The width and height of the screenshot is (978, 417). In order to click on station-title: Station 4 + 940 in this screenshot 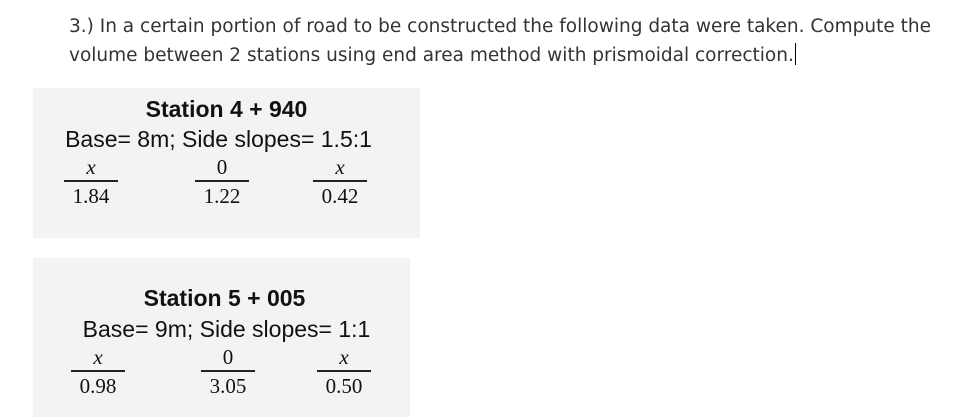, I will do `click(226, 109)`.